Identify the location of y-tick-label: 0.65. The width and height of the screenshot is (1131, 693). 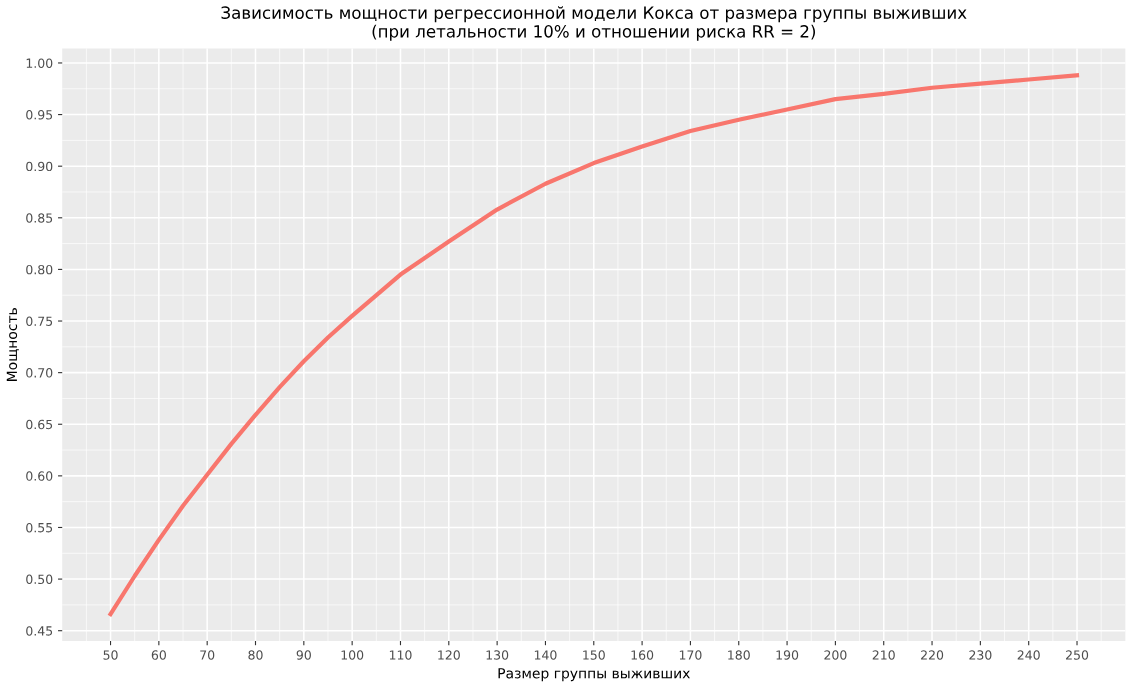
(39, 424).